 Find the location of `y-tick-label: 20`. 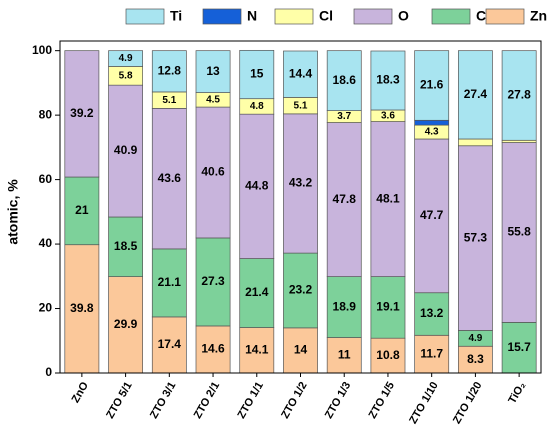

y-tick-label: 20 is located at coordinates (46, 308).